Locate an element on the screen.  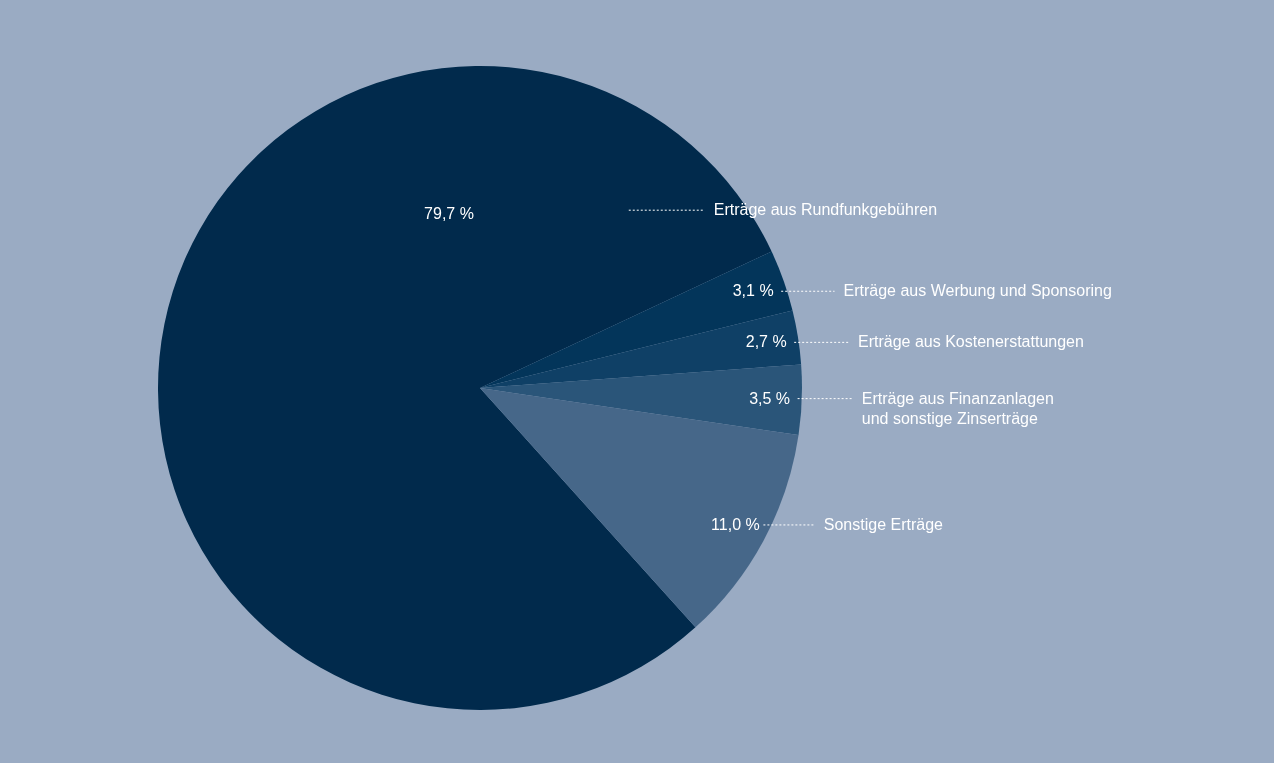
slice-label: Erträge aus Werbung und Sponsoring is located at coordinates (977, 291).